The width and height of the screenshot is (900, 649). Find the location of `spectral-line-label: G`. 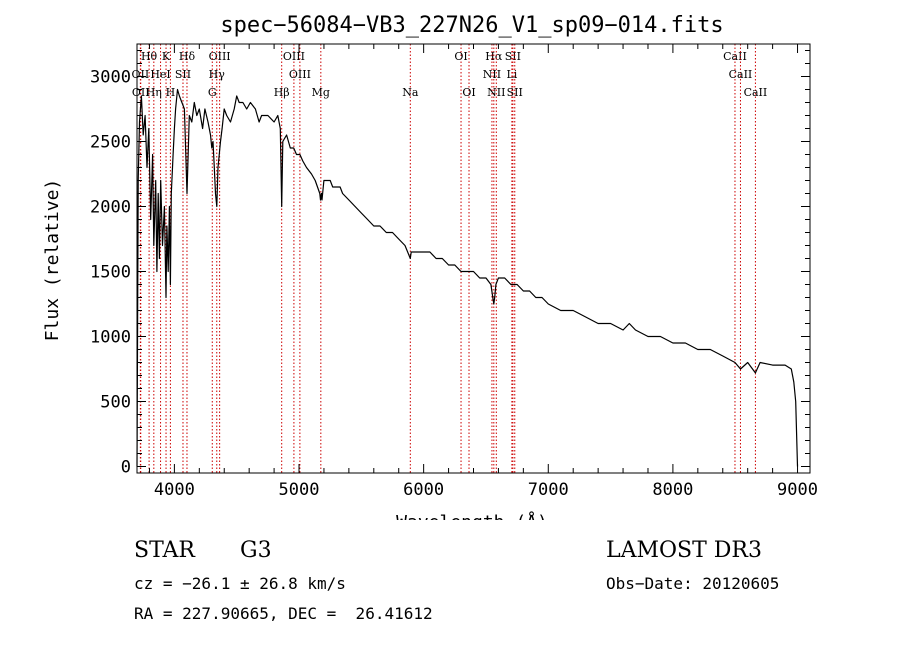

spectral-line-label: G is located at coordinates (212, 92).